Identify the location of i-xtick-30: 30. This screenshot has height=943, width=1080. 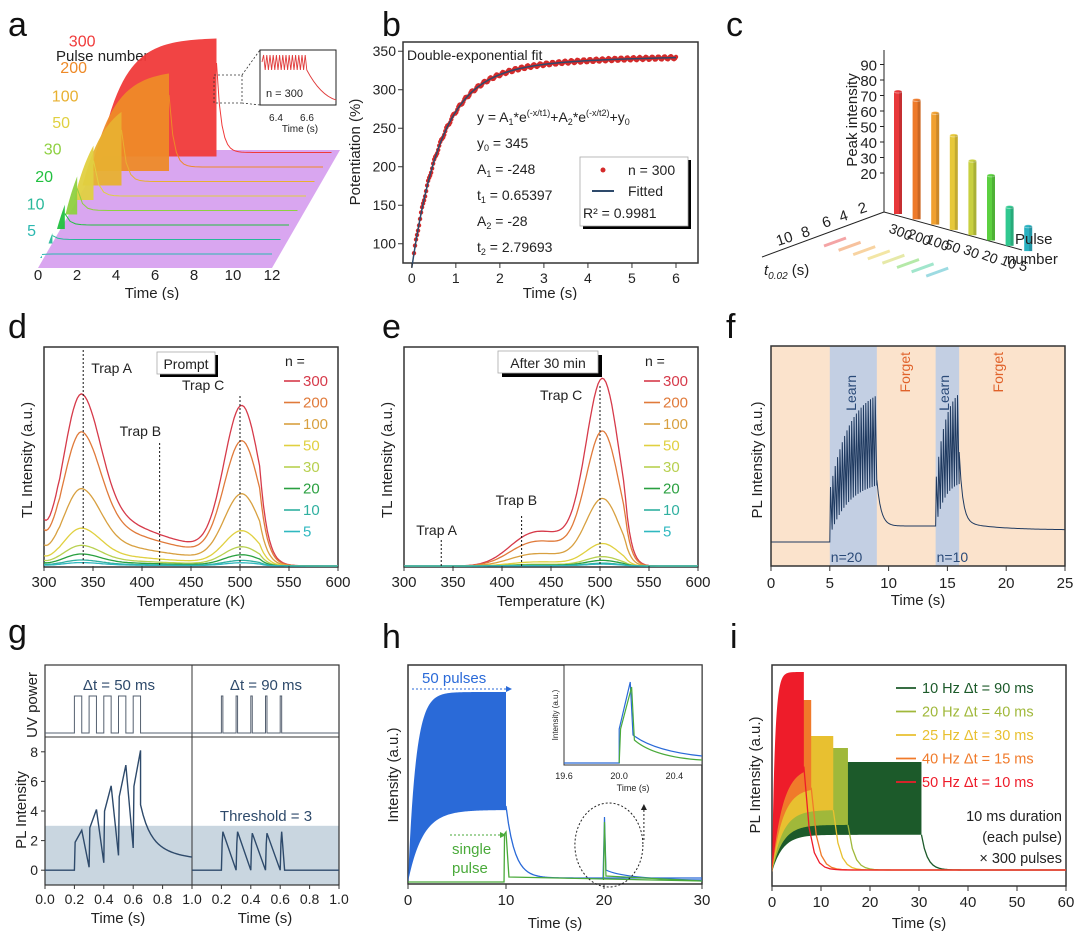
(919, 902).